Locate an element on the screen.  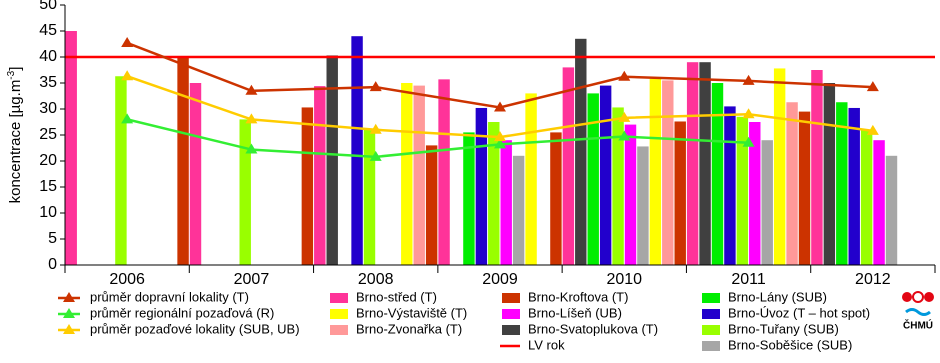
logo: ČHMÚ is located at coordinates (918, 311).